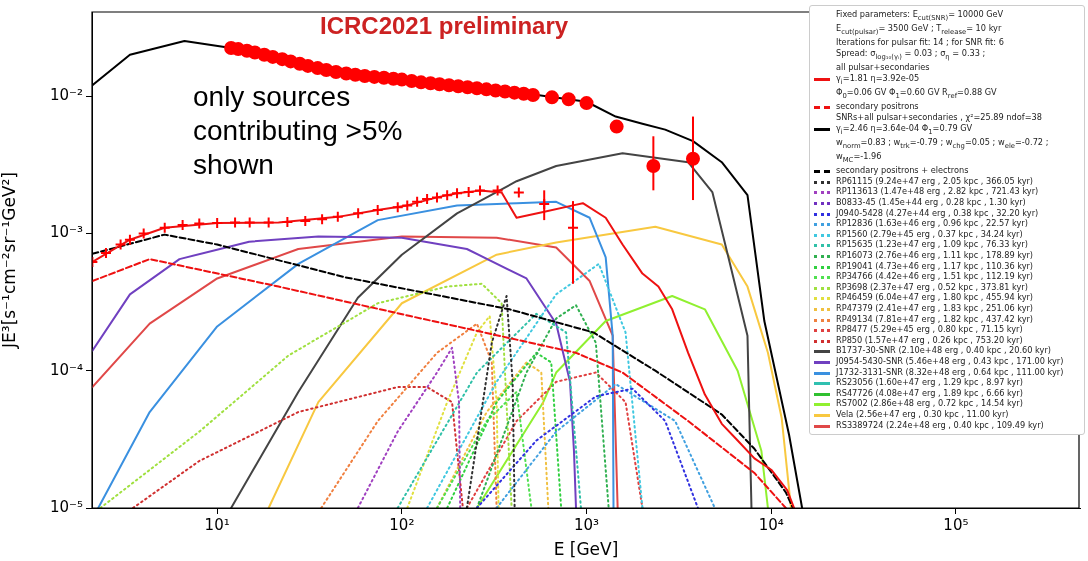  Describe the element at coordinates (943, 350) in the screenshot. I see `legend-label: B1737-30-SNR (2.10e+48 erg , 0.40 kpc , 20.60 kyr)` at that location.